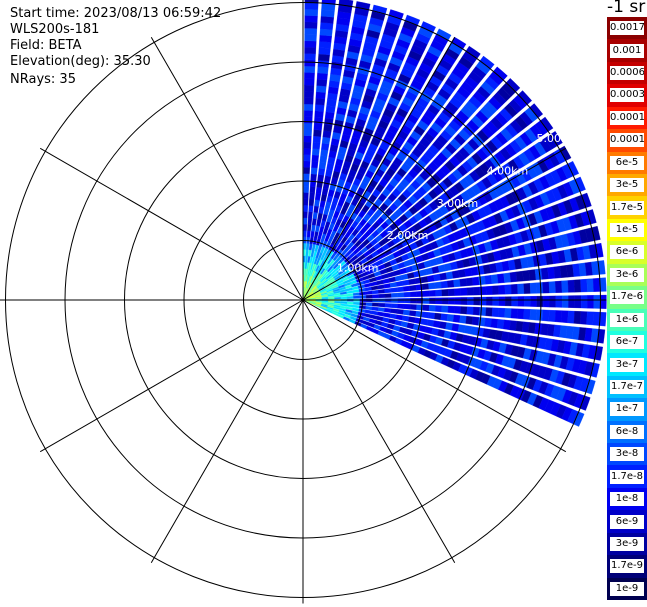 The image size is (647, 607). I want to click on device-text: WLS200s-181, so click(55, 29).